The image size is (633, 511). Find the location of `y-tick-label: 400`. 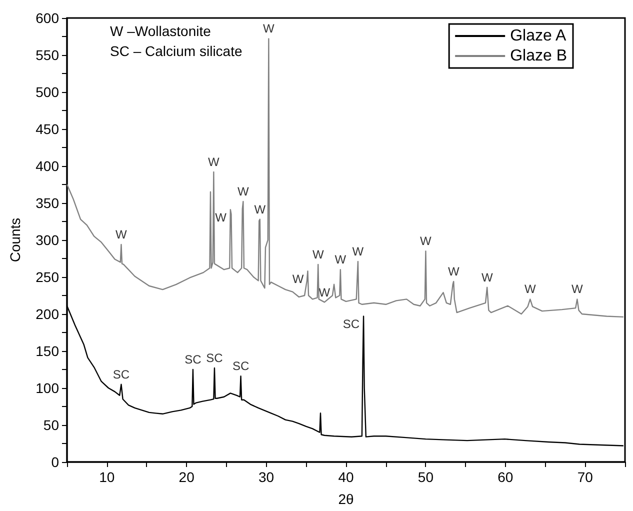

y-tick-label: 400 is located at coordinates (48, 166).